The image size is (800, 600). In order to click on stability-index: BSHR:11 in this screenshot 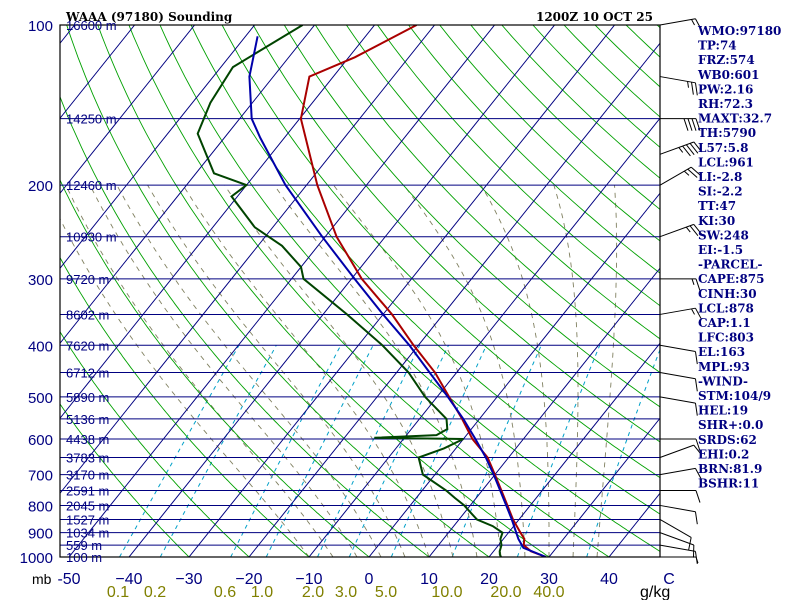, I will do `click(728, 484)`.